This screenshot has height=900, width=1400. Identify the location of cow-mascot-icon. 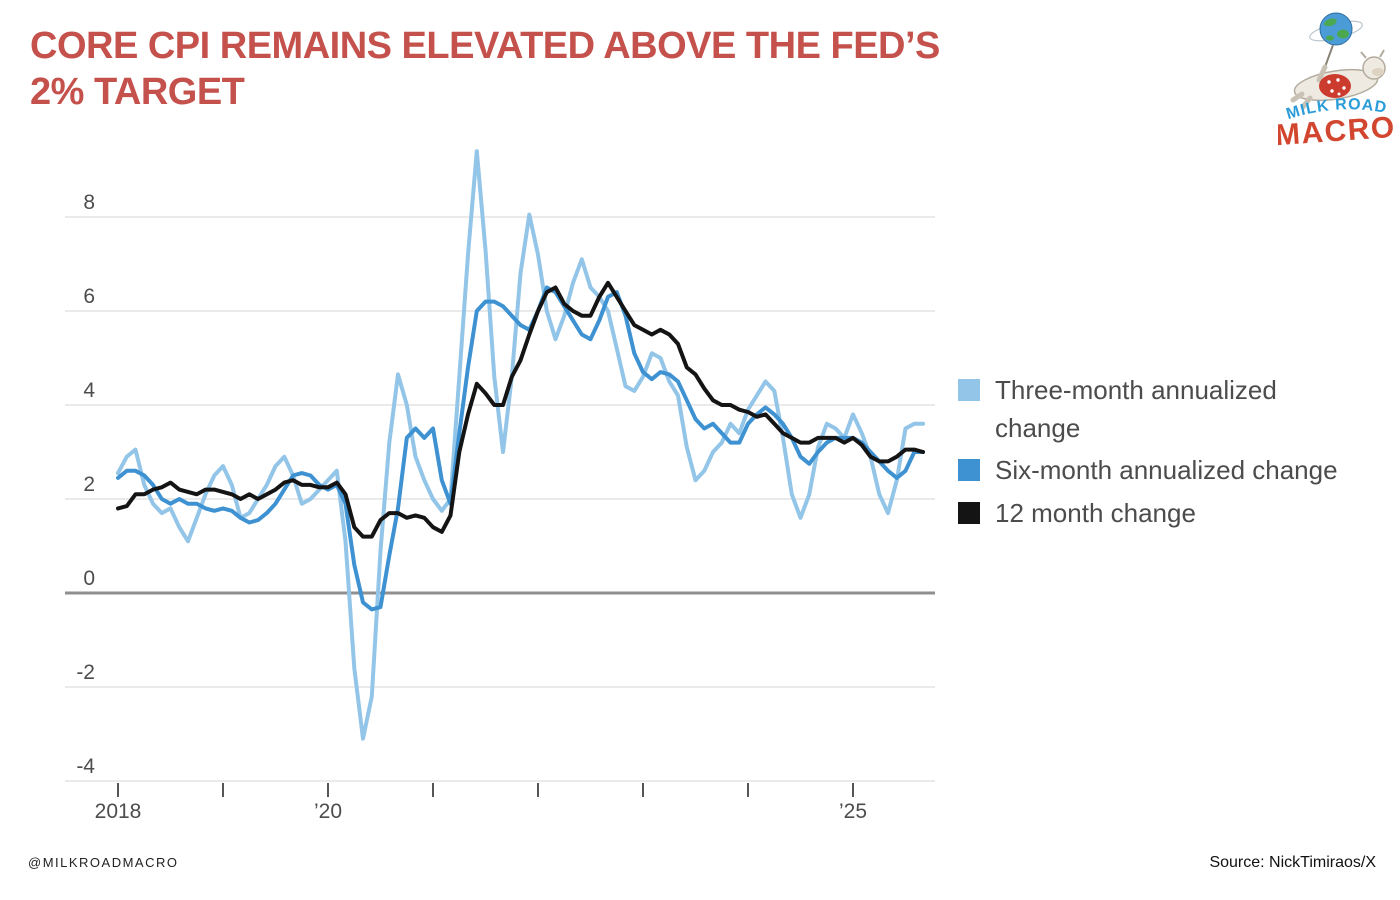
(1338, 77).